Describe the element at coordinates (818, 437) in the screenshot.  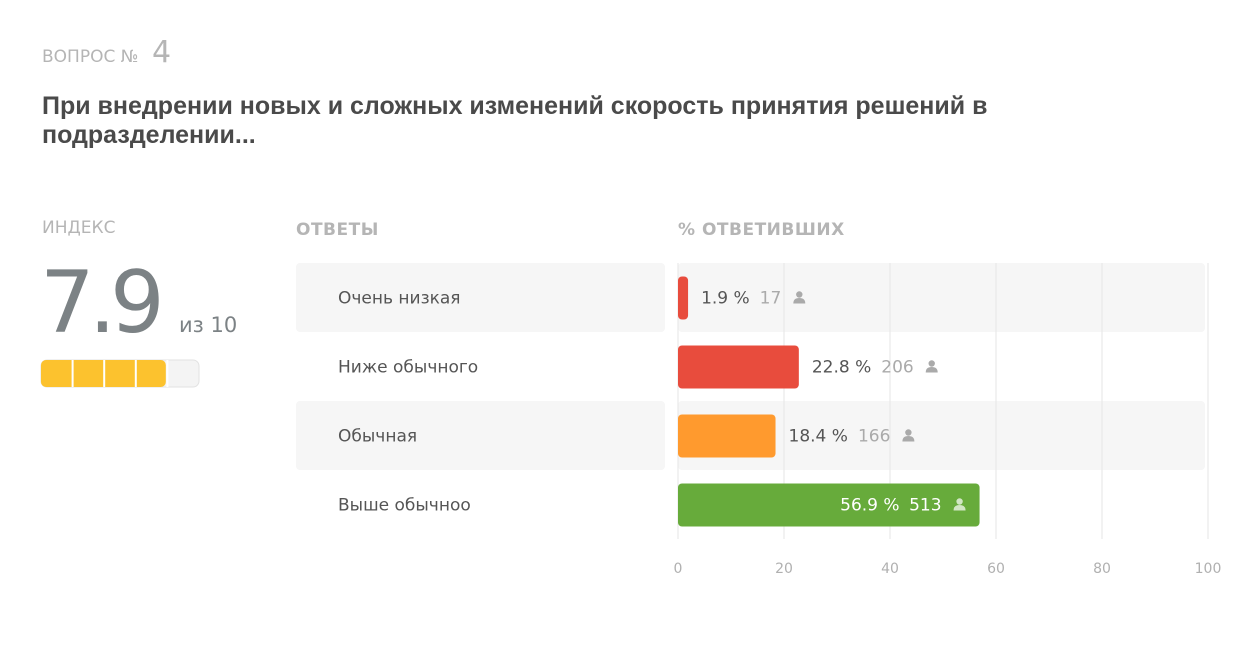
I see `value-label: 18.4 %` at that location.